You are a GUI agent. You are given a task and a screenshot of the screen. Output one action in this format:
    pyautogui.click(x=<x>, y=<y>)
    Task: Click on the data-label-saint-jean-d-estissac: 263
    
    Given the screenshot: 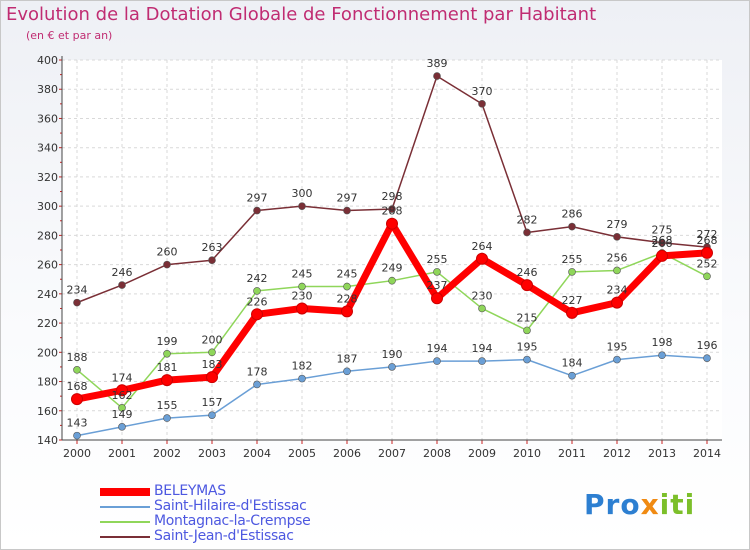 What is the action you would take?
    pyautogui.click(x=212, y=247)
    